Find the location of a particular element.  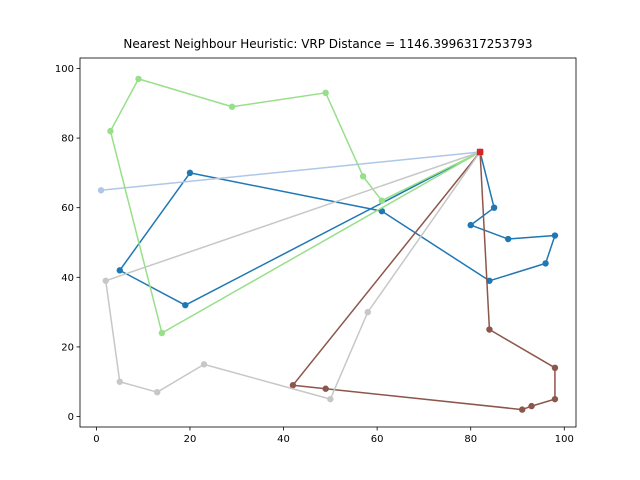

x-tick-label: 60 is located at coordinates (377, 439).